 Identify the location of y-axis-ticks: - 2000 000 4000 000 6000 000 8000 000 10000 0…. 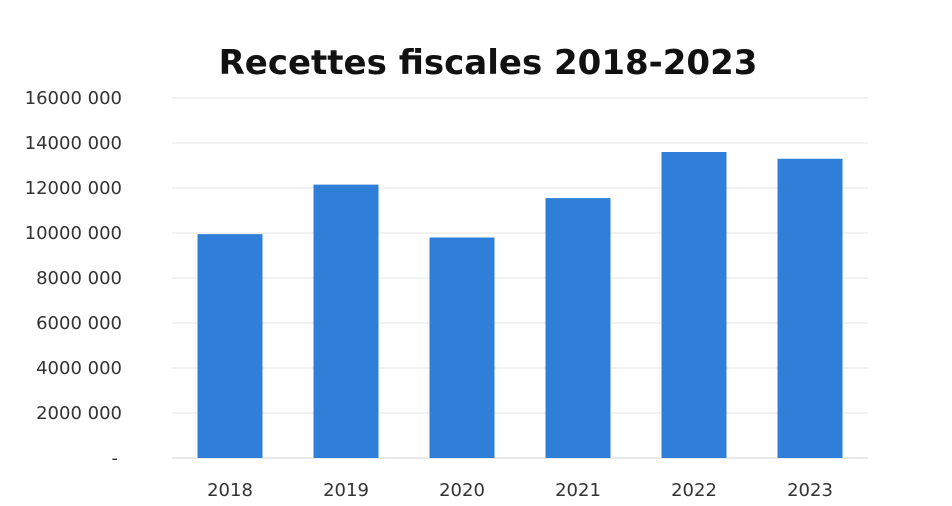
(73, 278).